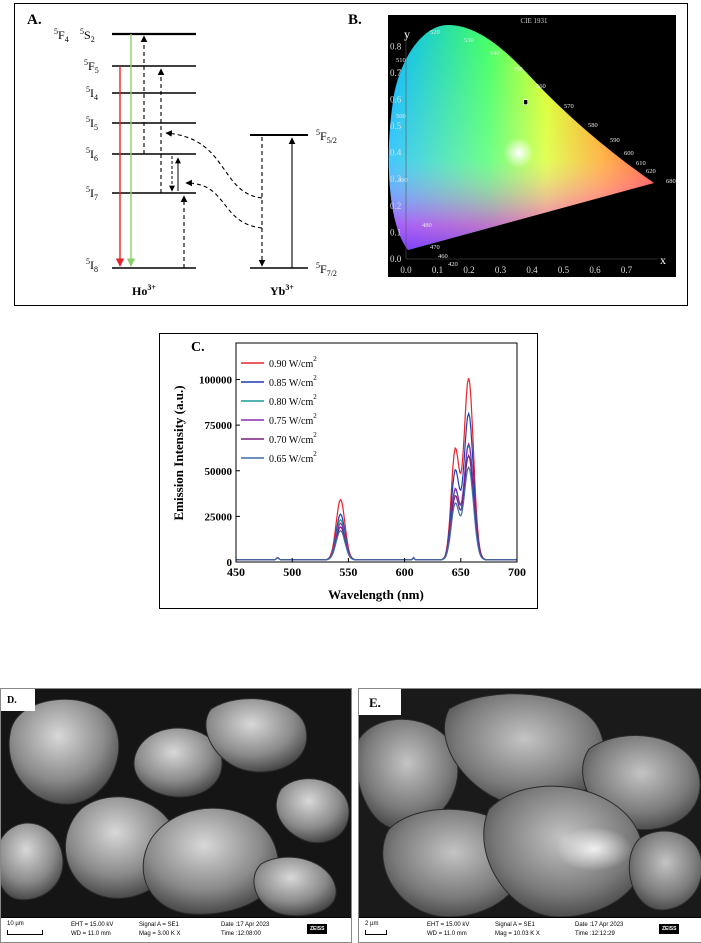 This screenshot has height=943, width=701. What do you see at coordinates (495, 53) in the screenshot?
I see `cie-wavelength-label: 540` at bounding box center [495, 53].